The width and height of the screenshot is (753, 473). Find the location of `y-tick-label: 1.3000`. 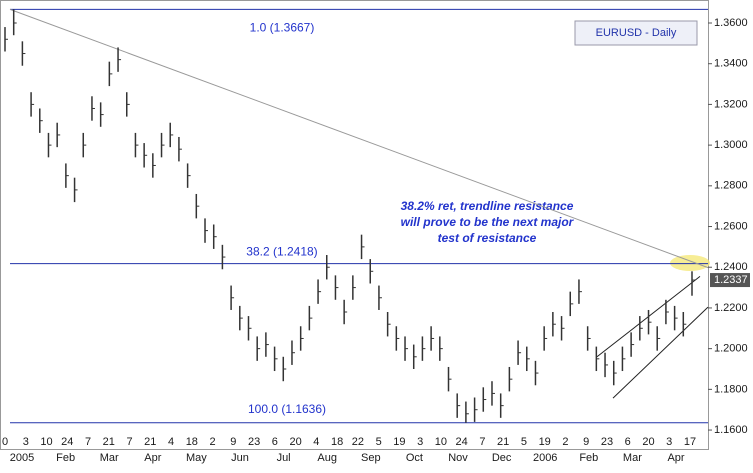

y-tick-label: 1.3000 is located at coordinates (731, 145).